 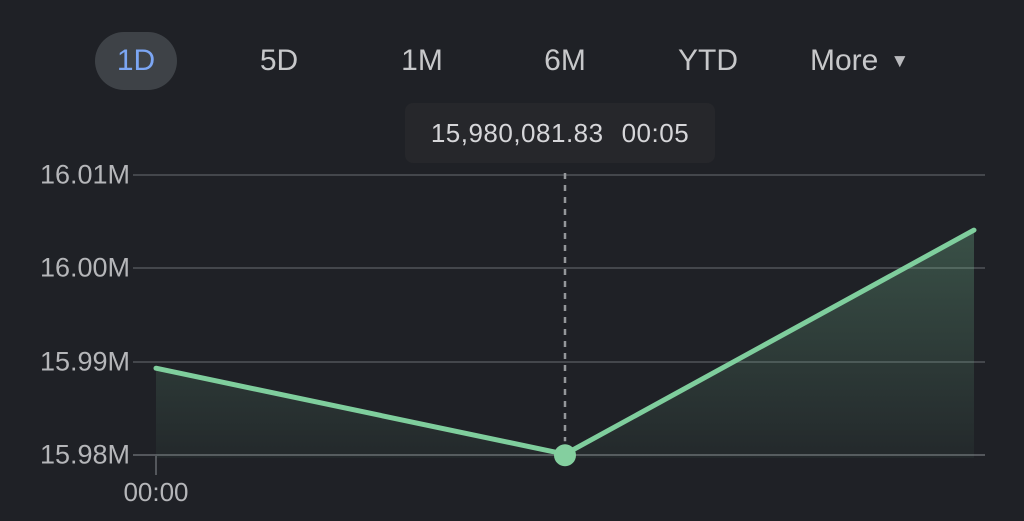 I want to click on tooltip-value: 15,980,081.83, so click(x=517, y=132).